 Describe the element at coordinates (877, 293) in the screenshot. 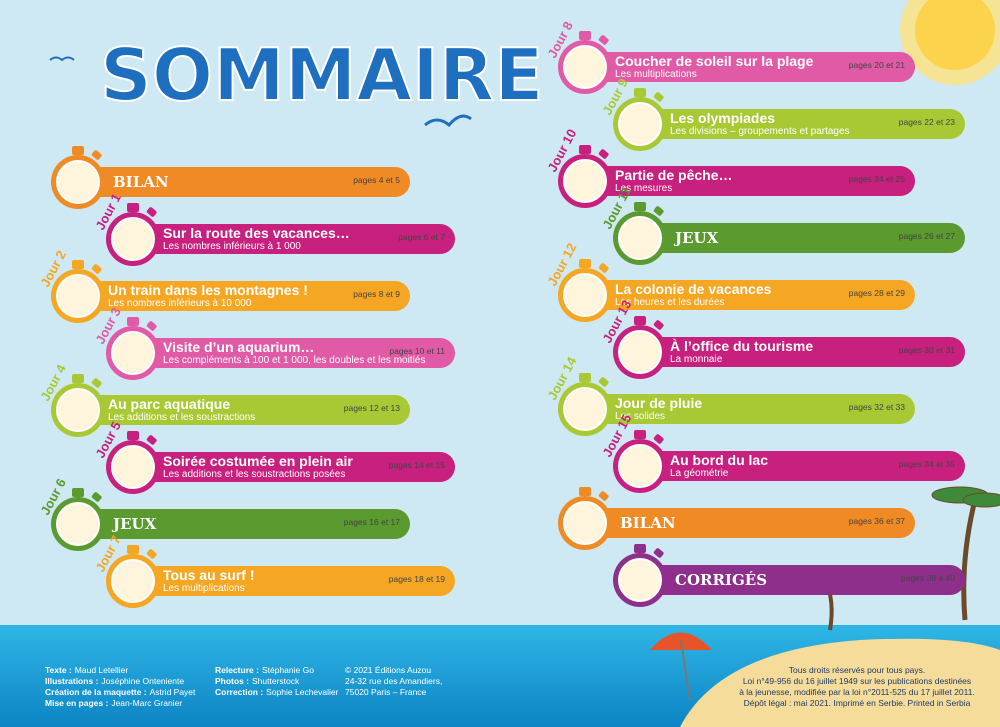

I see `entry-pages: pages 28 et 29` at that location.